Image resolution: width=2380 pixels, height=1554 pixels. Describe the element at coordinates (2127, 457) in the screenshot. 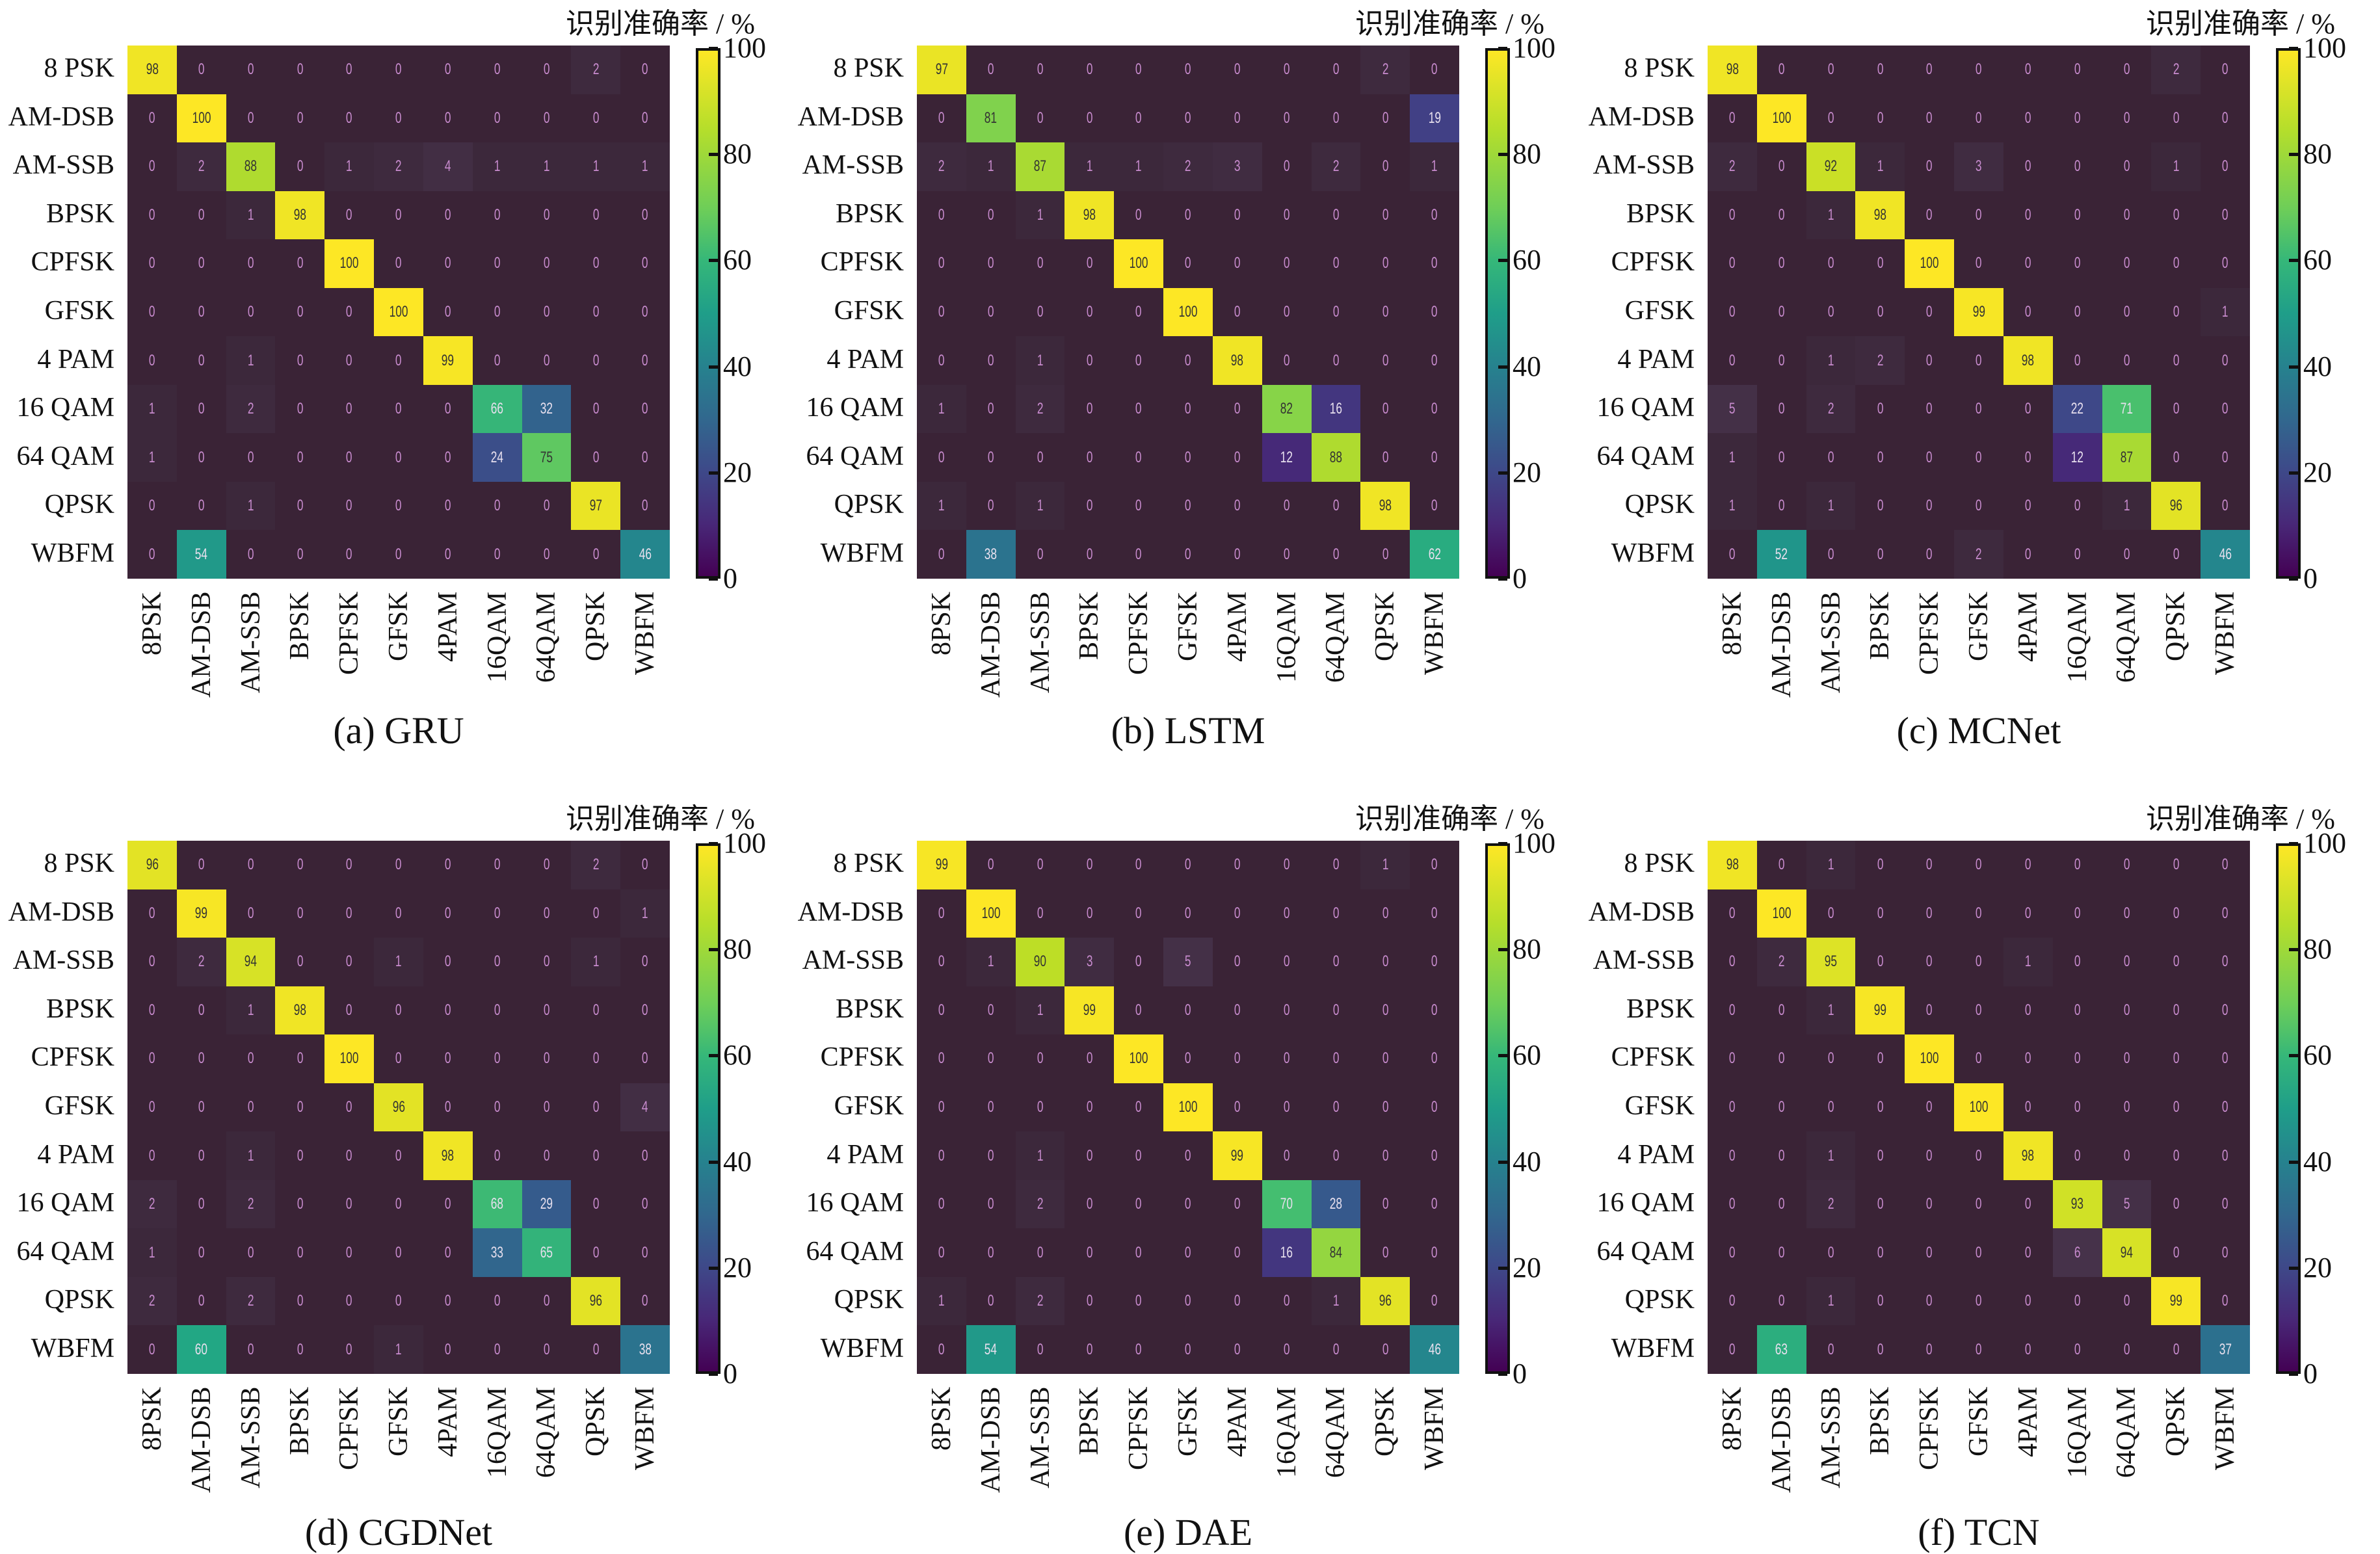

I see `cell-value-label: 87` at that location.